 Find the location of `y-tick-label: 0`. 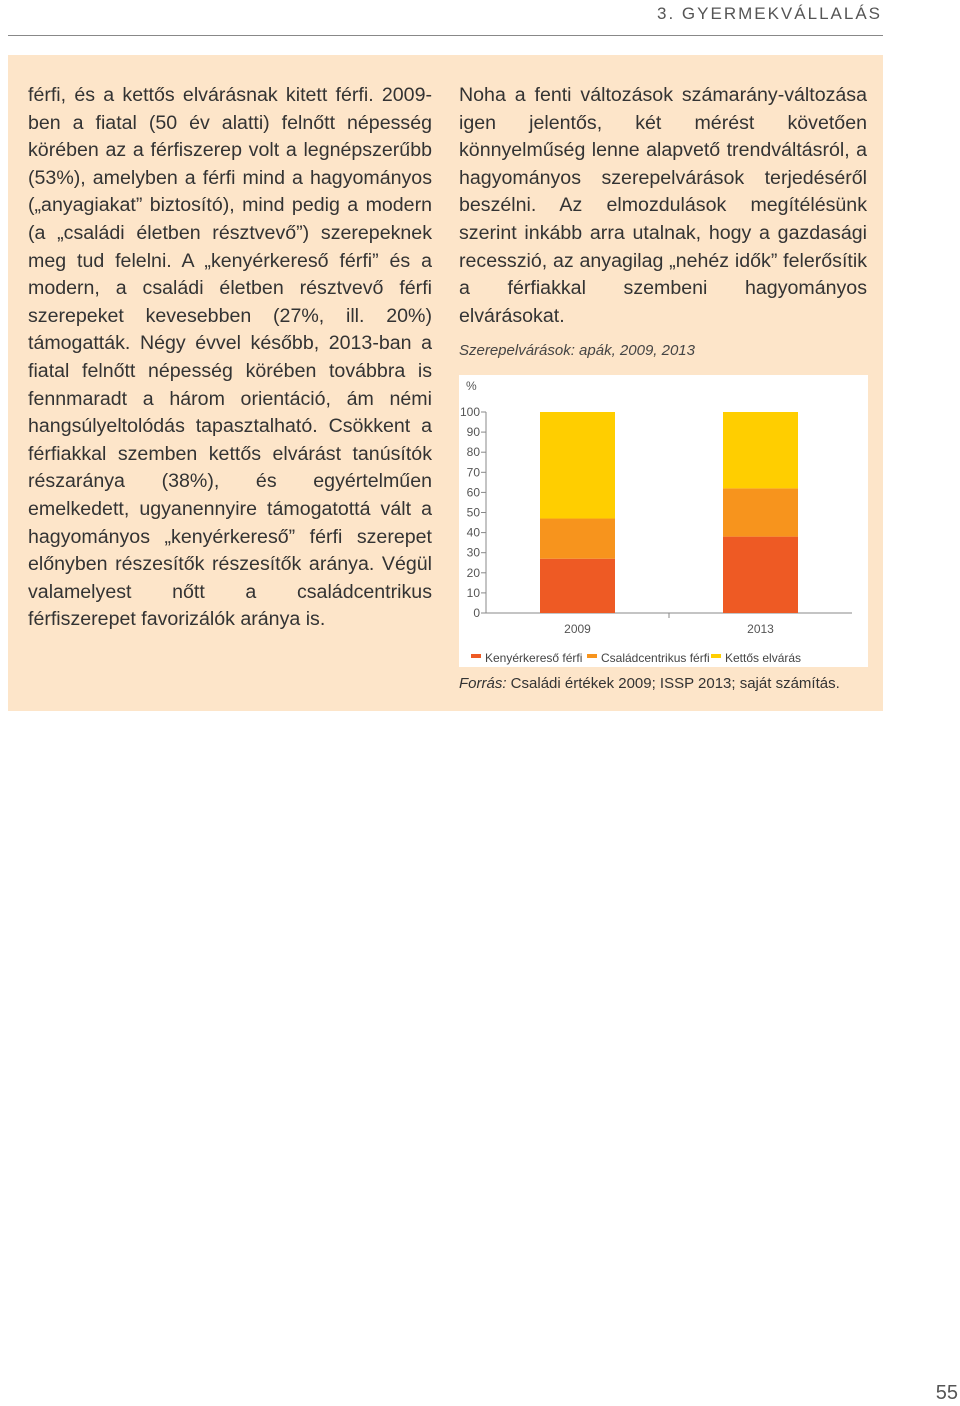

y-tick-label: 0 is located at coordinates (476, 613).